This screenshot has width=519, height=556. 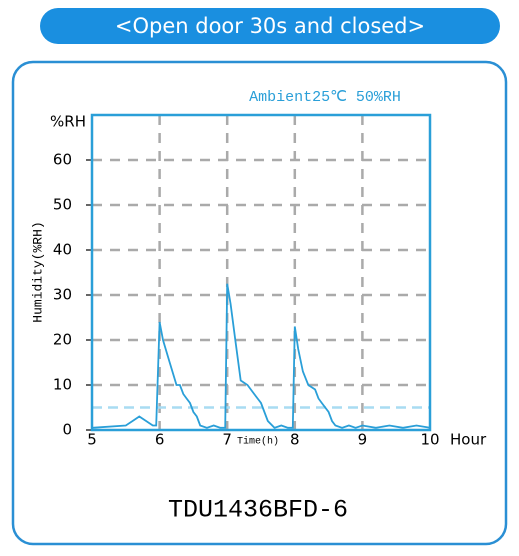 What do you see at coordinates (67, 430) in the screenshot?
I see `y-tick-label: 0` at bounding box center [67, 430].